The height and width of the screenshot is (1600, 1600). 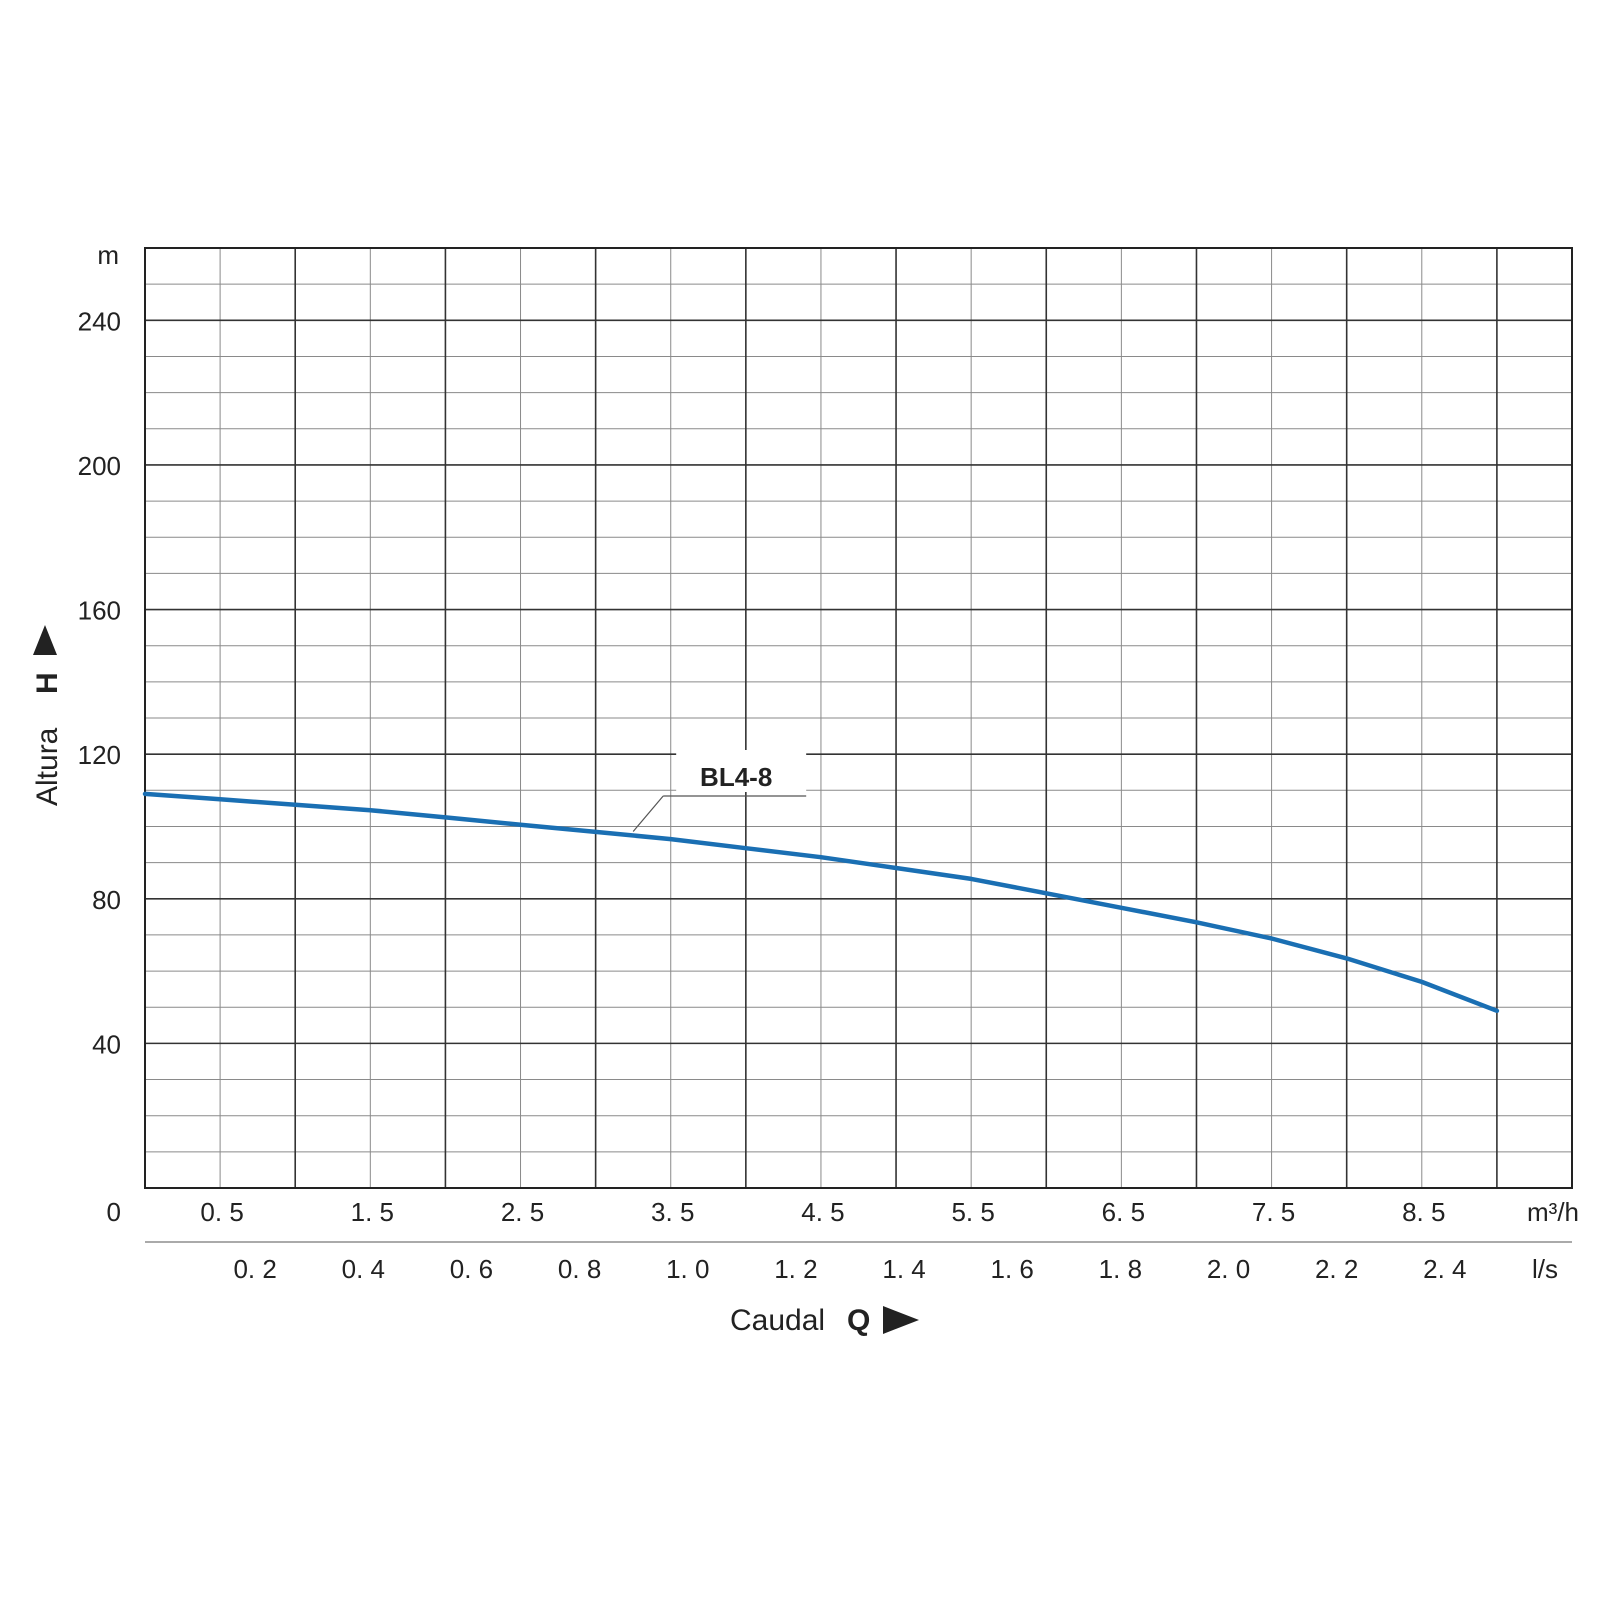 What do you see at coordinates (1012, 1269) in the screenshot?
I see `x-tick-label-ls: 1. 6` at bounding box center [1012, 1269].